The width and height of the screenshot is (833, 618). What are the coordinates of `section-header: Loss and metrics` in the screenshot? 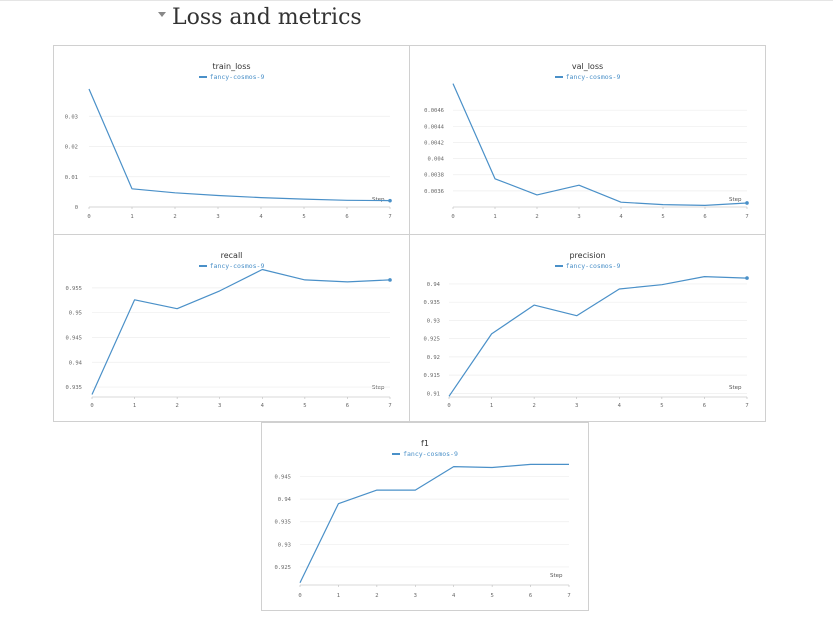 It's located at (260, 17).